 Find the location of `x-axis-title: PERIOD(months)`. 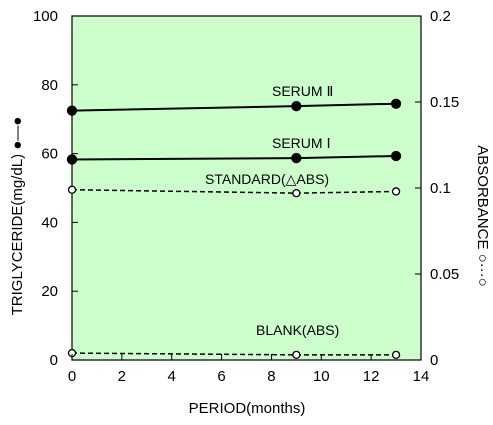

x-axis-title: PERIOD(months) is located at coordinates (247, 408).